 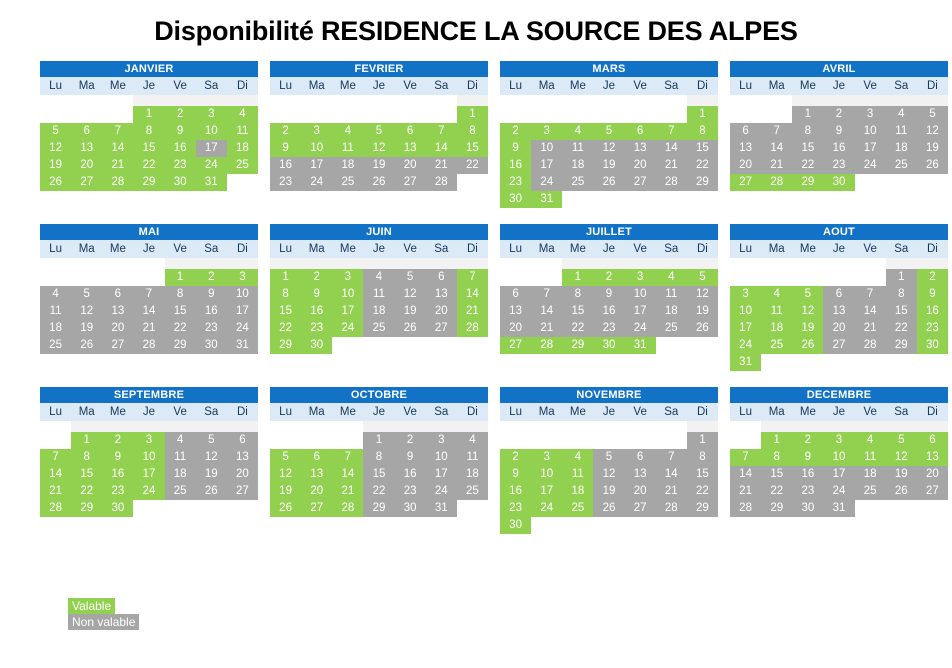 I want to click on day-cell: 22, so click(x=901, y=328).